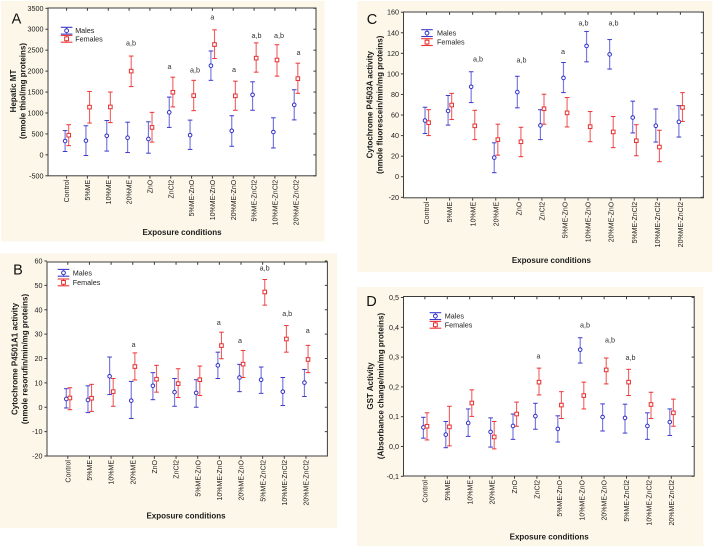  What do you see at coordinates (17, 20) in the screenshot?
I see `svg-text: A` at bounding box center [17, 20].